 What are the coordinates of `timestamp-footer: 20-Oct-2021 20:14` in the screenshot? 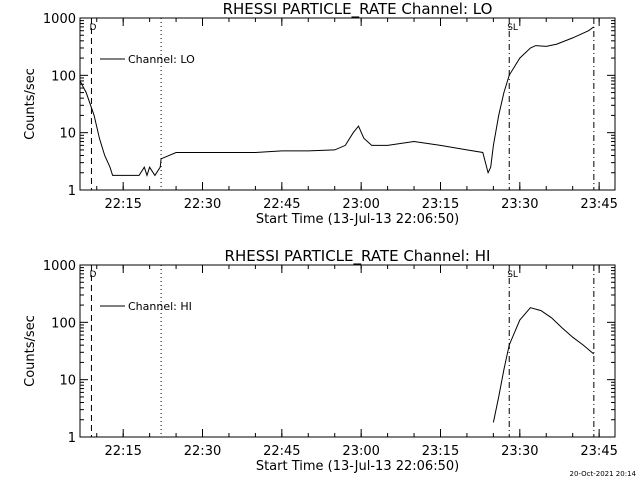 It's located at (602, 474).